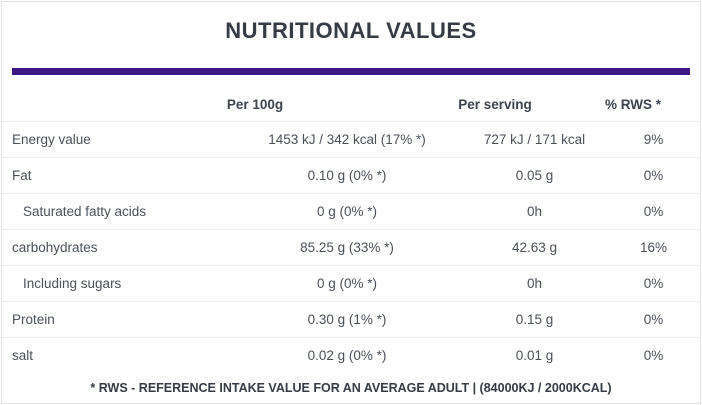 The height and width of the screenshot is (405, 702). What do you see at coordinates (347, 319) in the screenshot?
I see `row-per-100g-value: 0.30 g (1% *)` at bounding box center [347, 319].